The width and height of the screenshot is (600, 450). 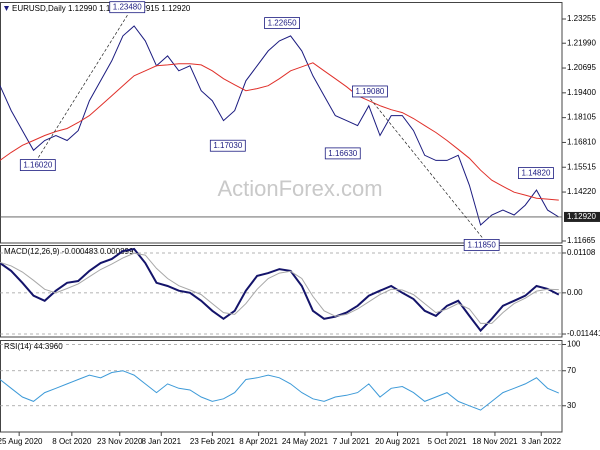 I want to click on x-tick-label: 23 Feb 2021, so click(x=212, y=441).